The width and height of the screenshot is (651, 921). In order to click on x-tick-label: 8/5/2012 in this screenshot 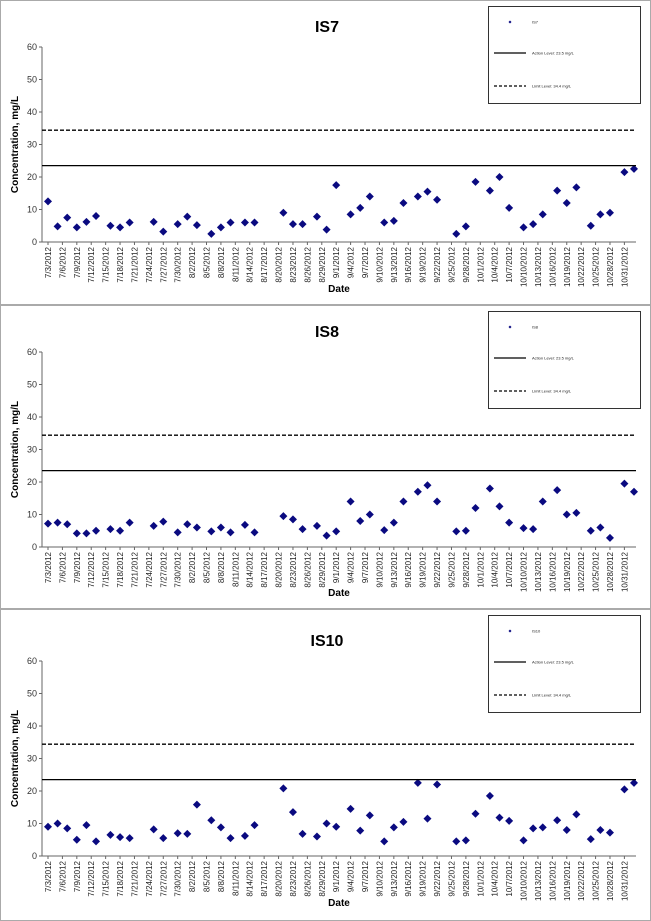, I will do `click(207, 262)`.